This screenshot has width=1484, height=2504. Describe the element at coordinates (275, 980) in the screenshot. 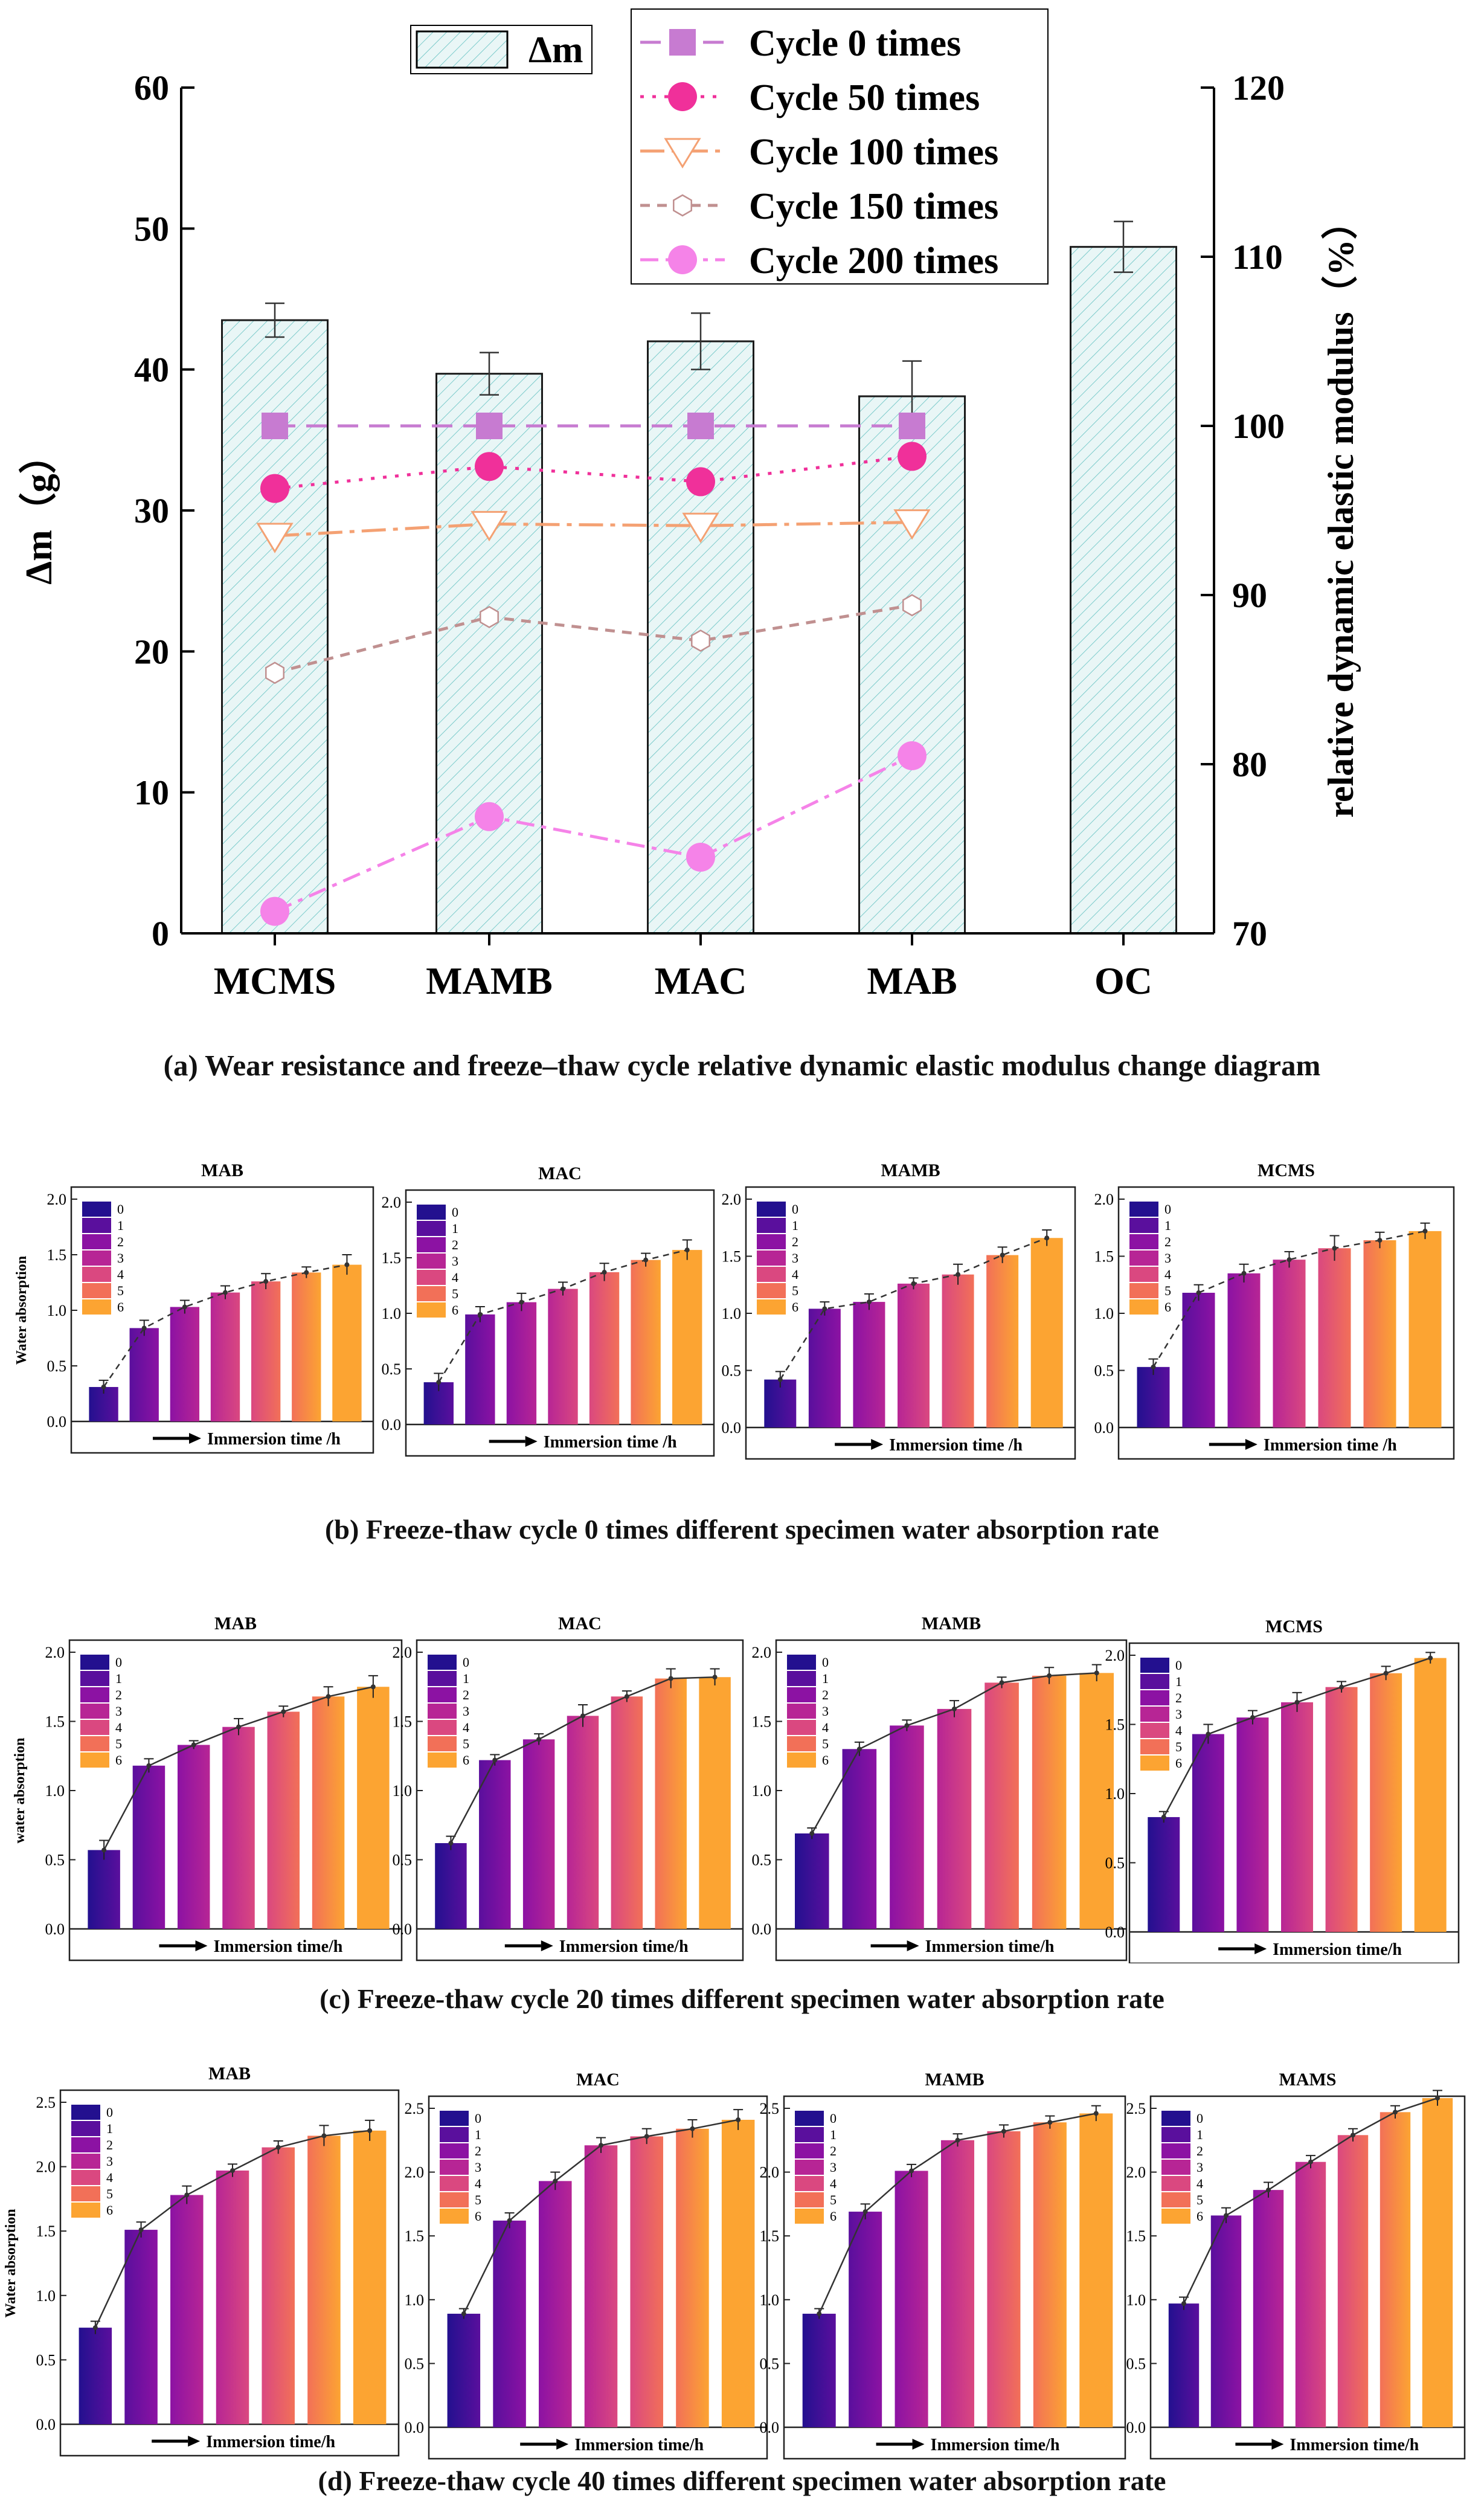

I see `x-tick-label: MCMS` at that location.